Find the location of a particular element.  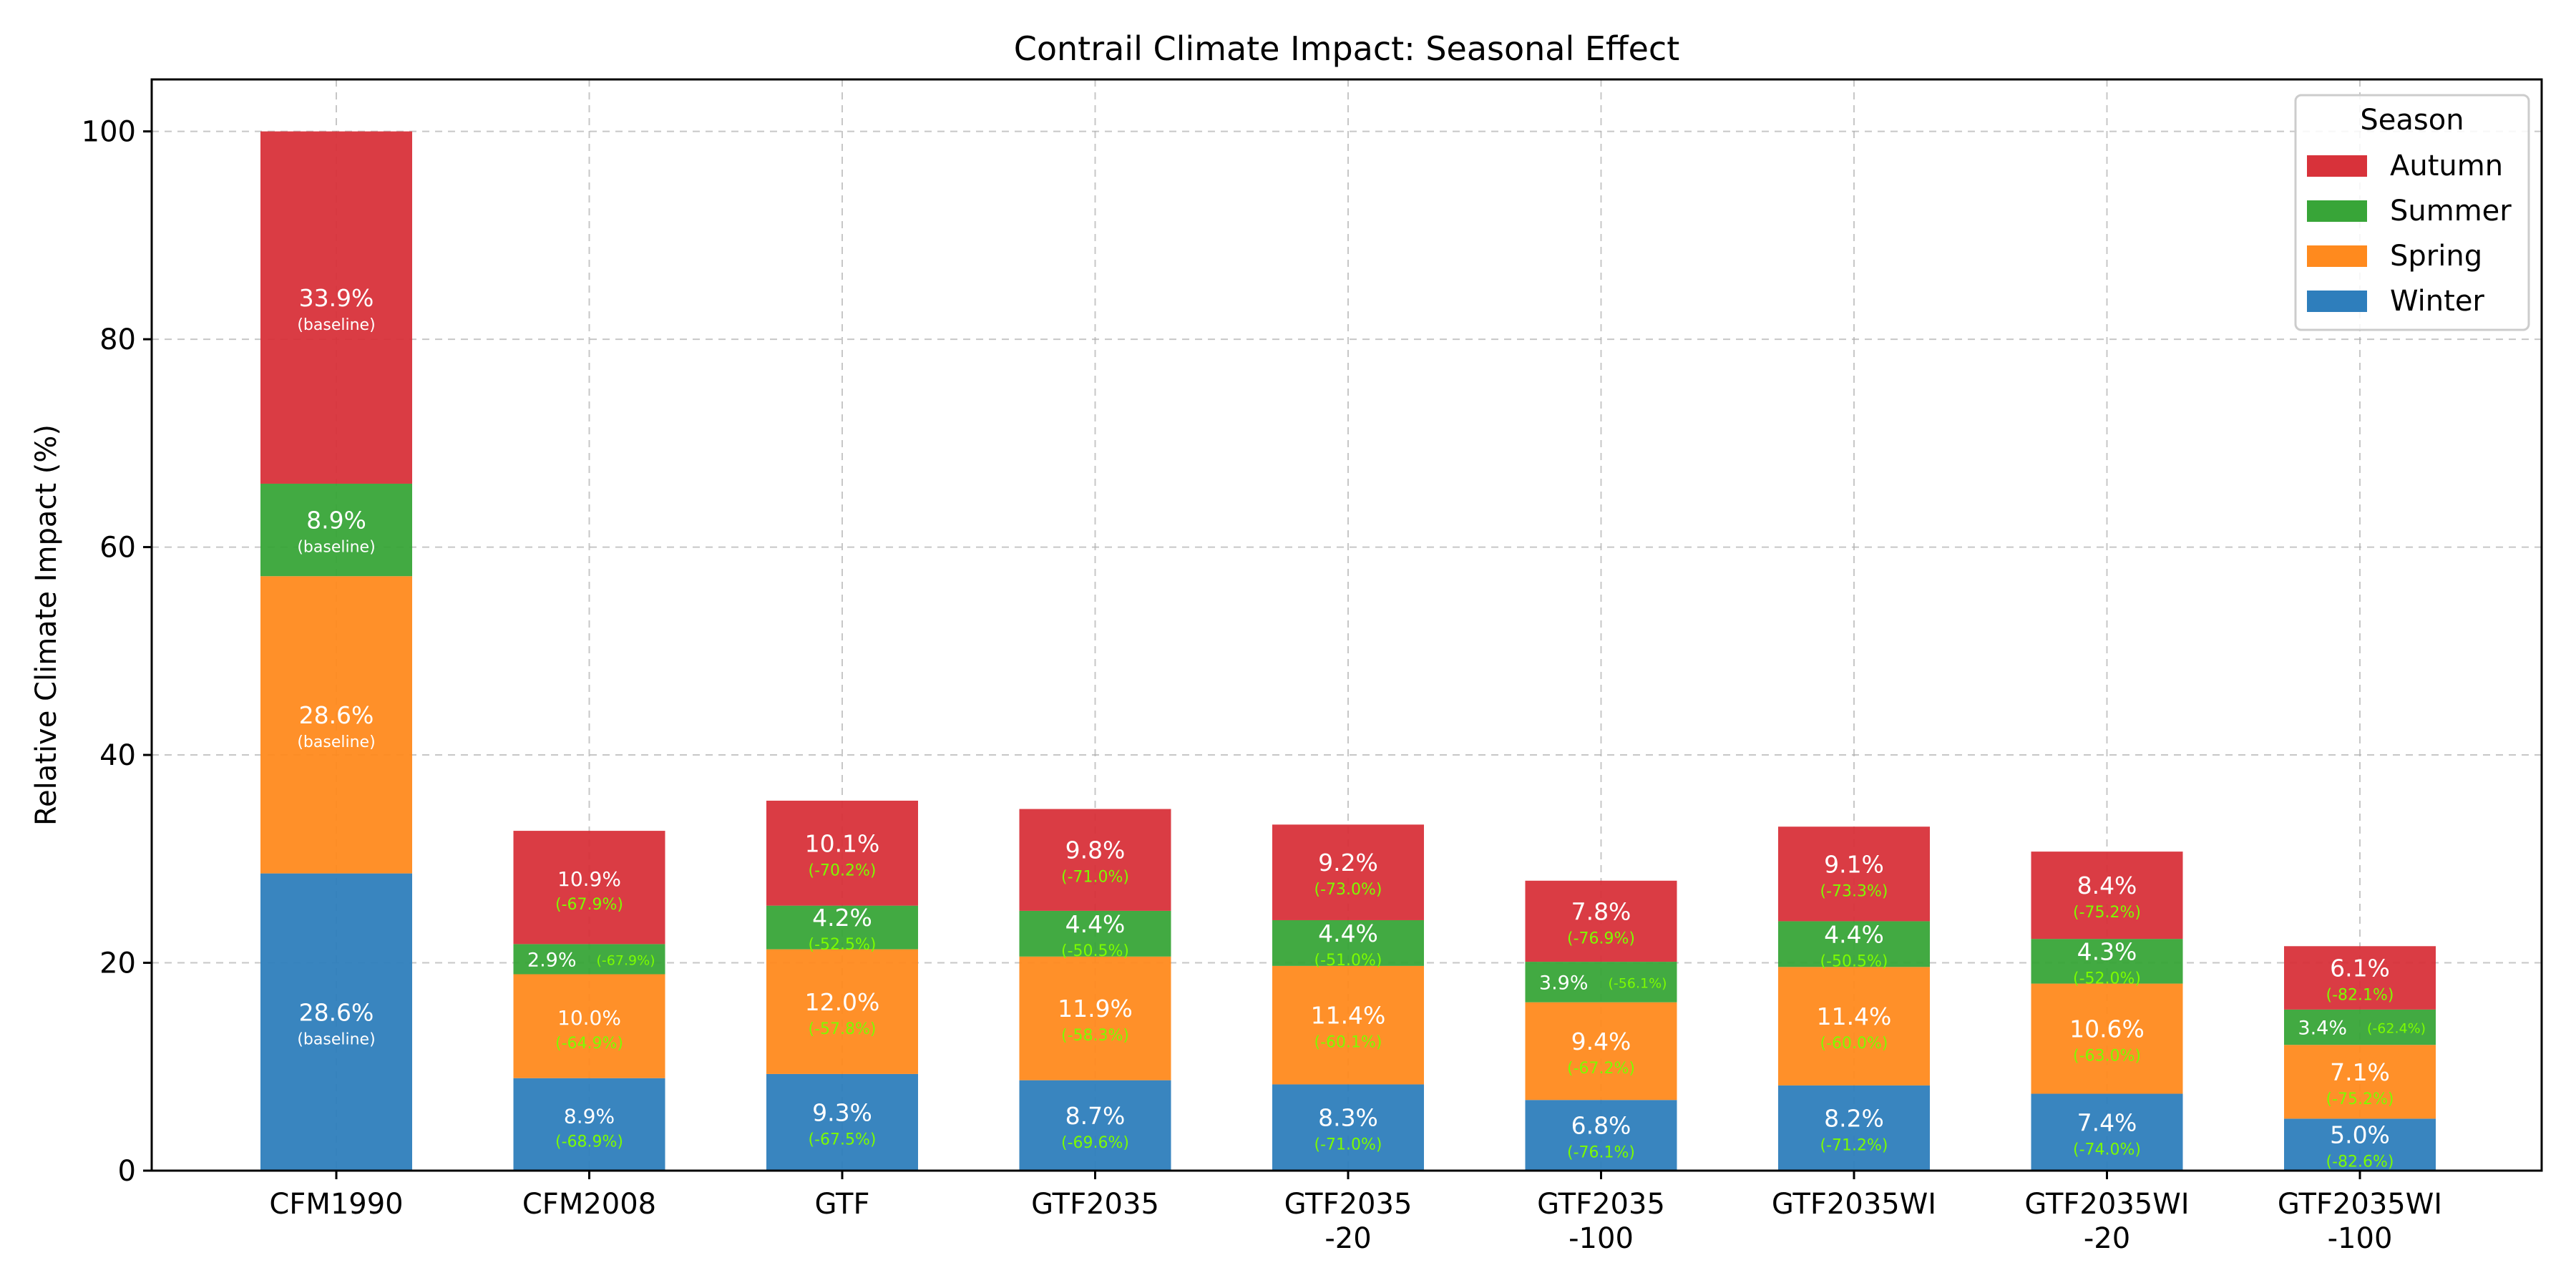

segment-value-label: 10.1% is located at coordinates (842, 843).